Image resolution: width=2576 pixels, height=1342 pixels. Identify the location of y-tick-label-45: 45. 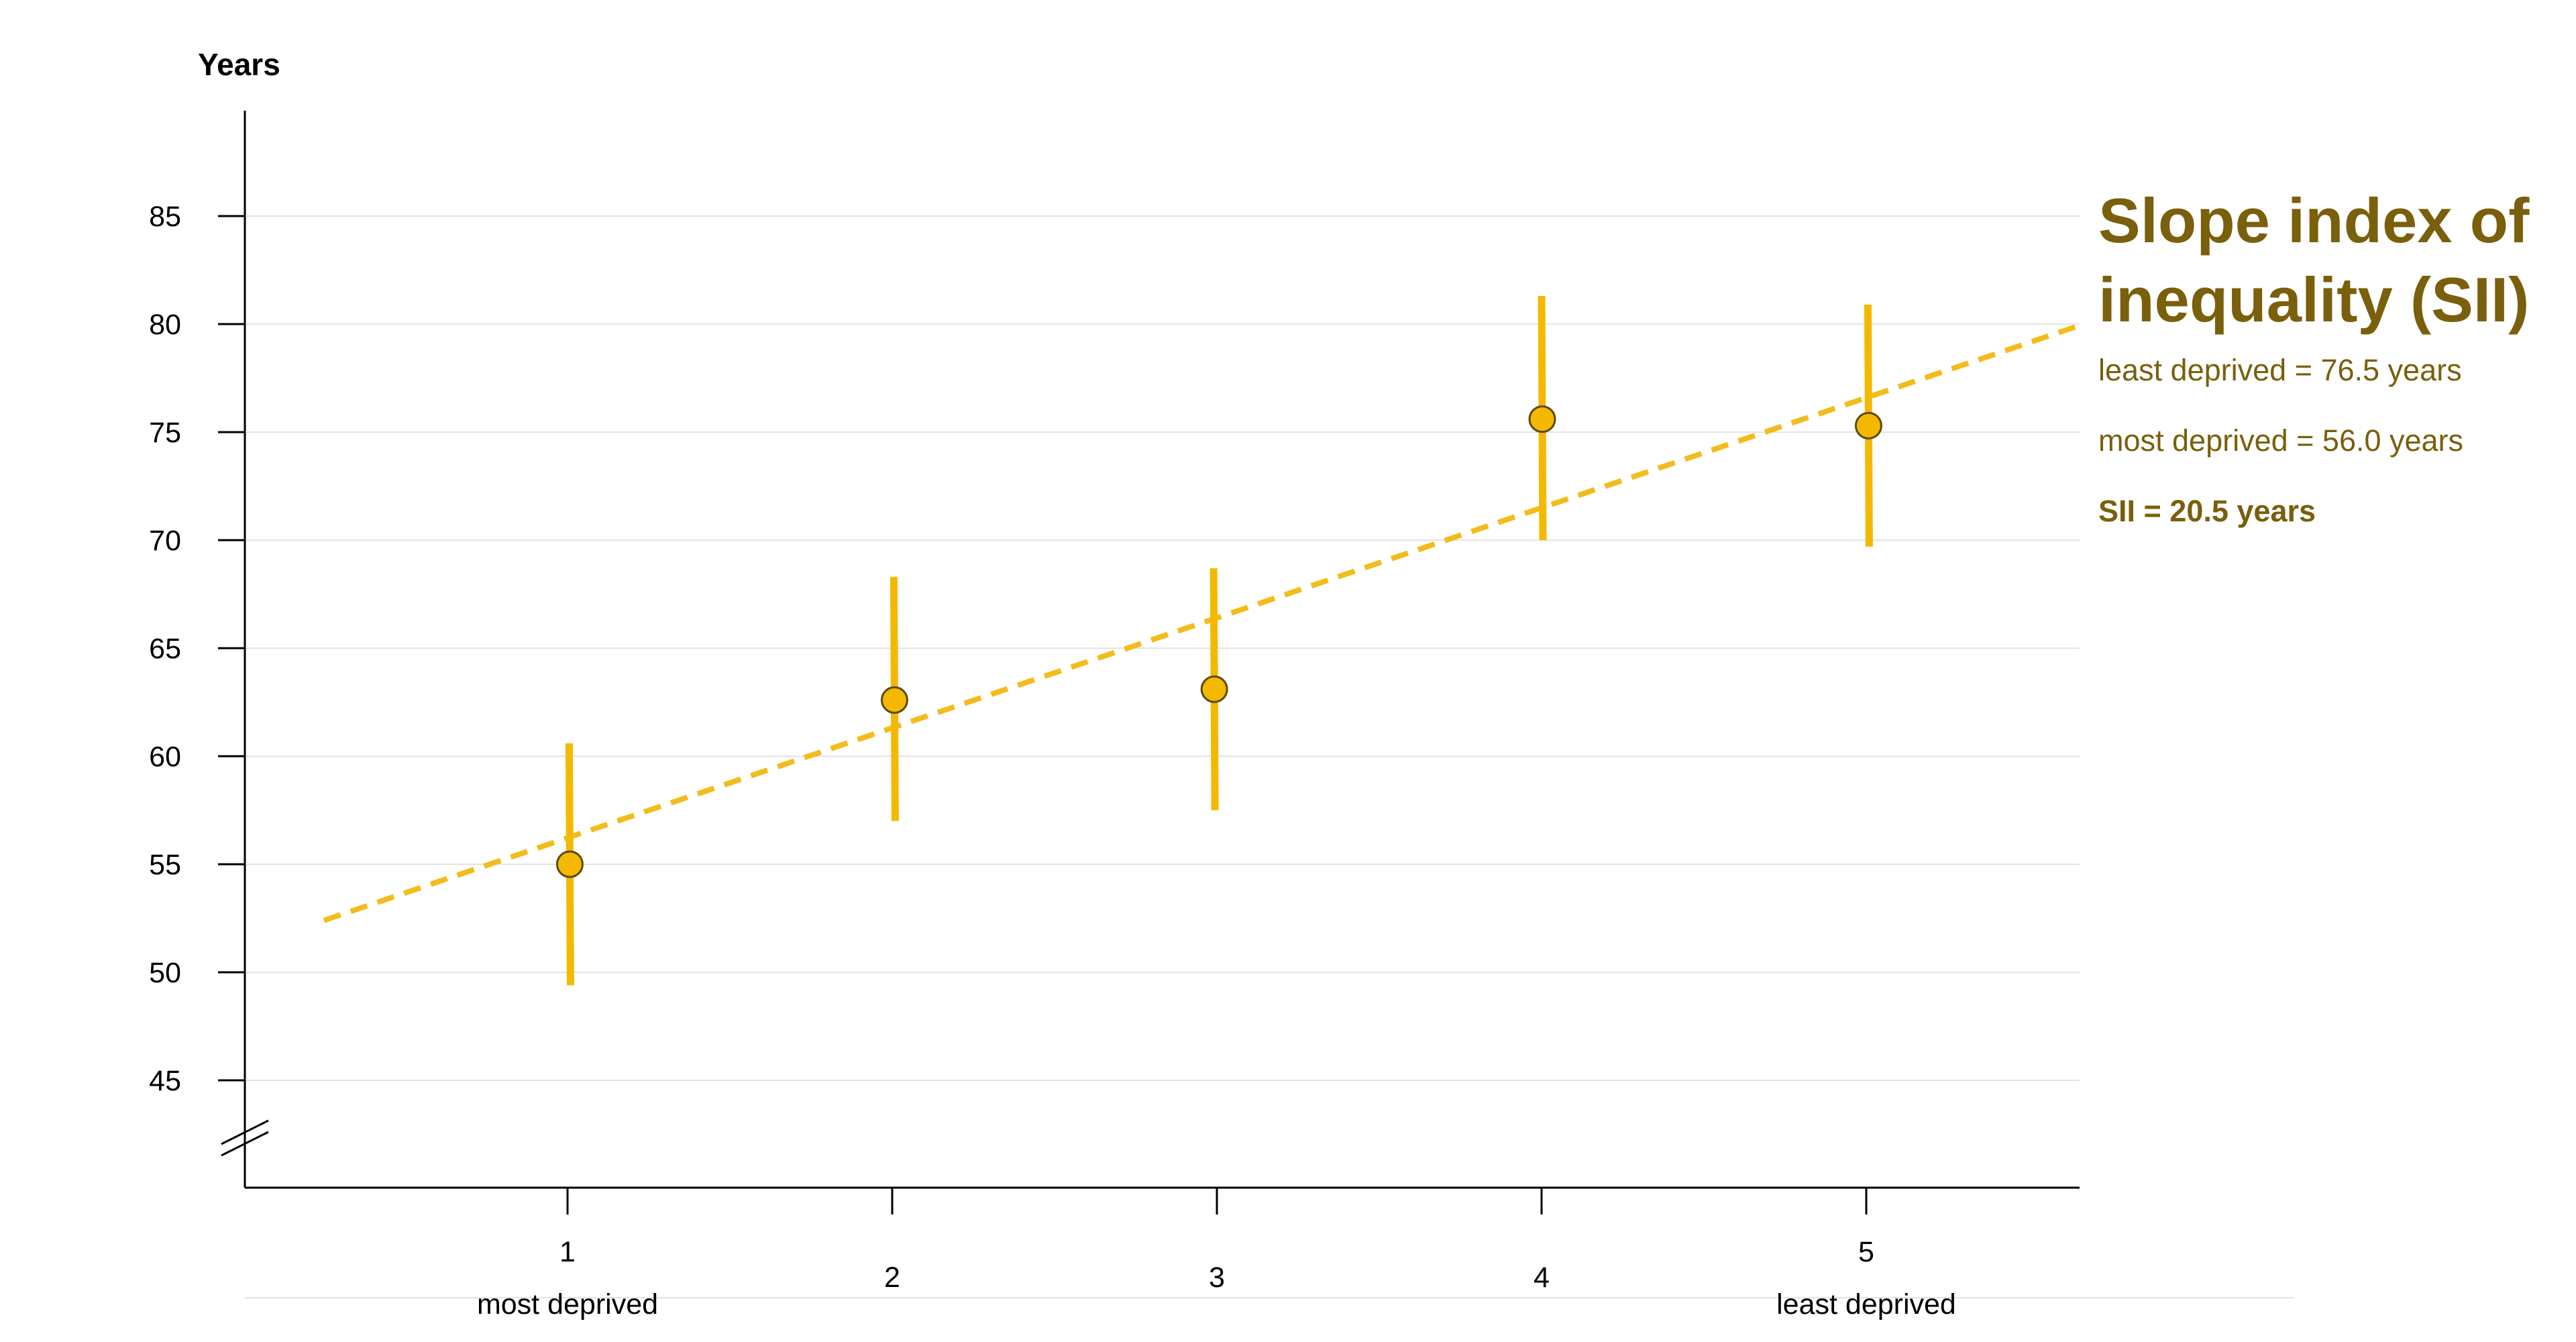
(165, 1081).